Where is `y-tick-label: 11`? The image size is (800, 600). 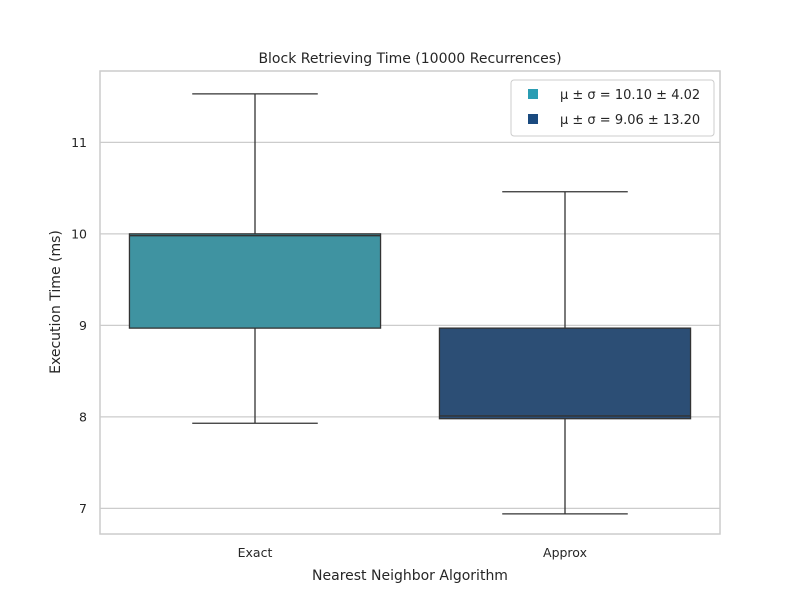 y-tick-label: 11 is located at coordinates (79, 142).